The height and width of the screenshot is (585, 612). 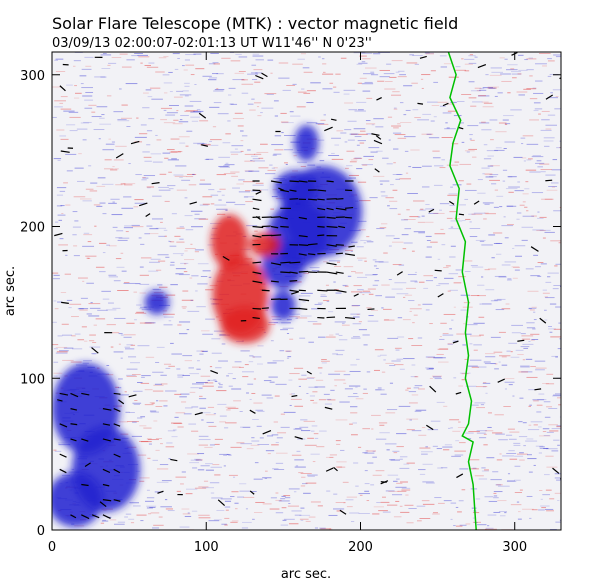 What do you see at coordinates (306, 574) in the screenshot?
I see `x-axis-label: arc sec.` at bounding box center [306, 574].